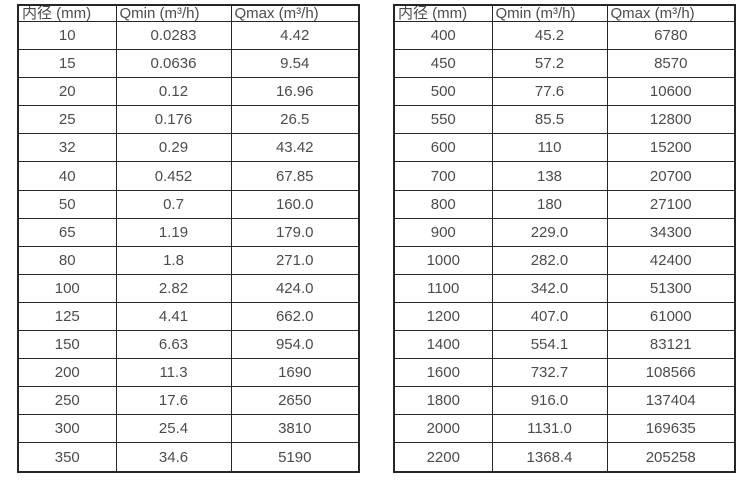  I want to click on table-cell: 1000, so click(443, 260).